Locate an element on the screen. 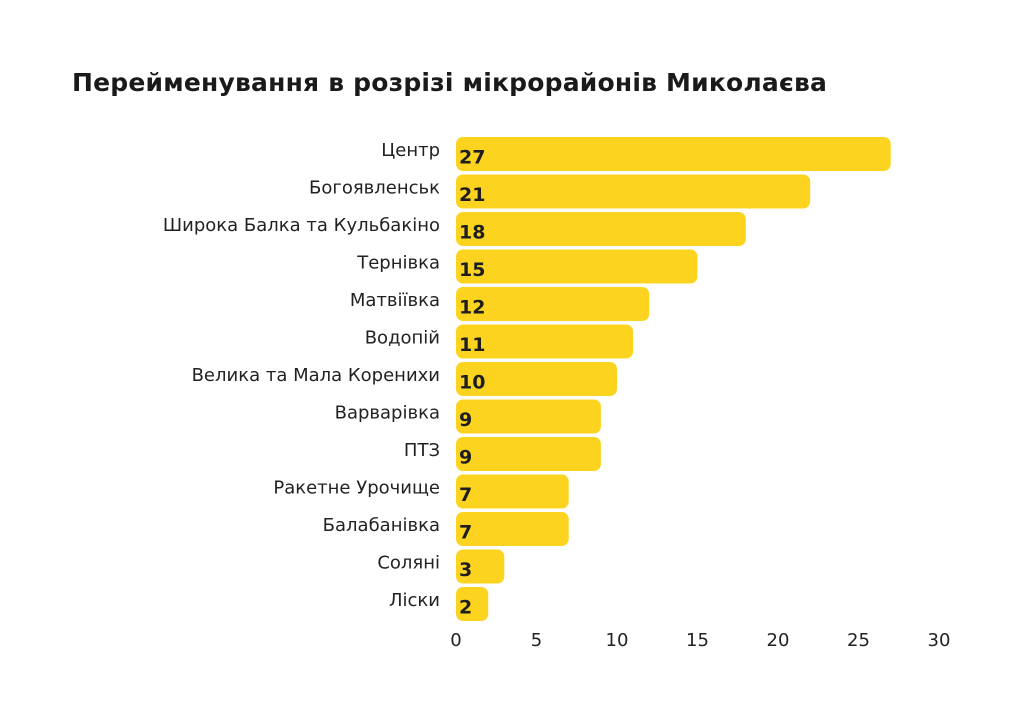 The width and height of the screenshot is (1024, 721). x-tick-label: 25 is located at coordinates (858, 640).